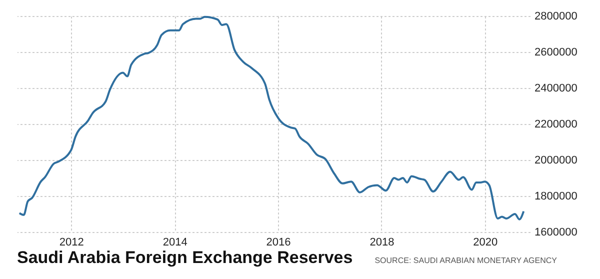 Image resolution: width=600 pixels, height=279 pixels. What do you see at coordinates (185, 258) in the screenshot?
I see `text: Saudi Arabia Foreign Exchange Reserves` at bounding box center [185, 258].